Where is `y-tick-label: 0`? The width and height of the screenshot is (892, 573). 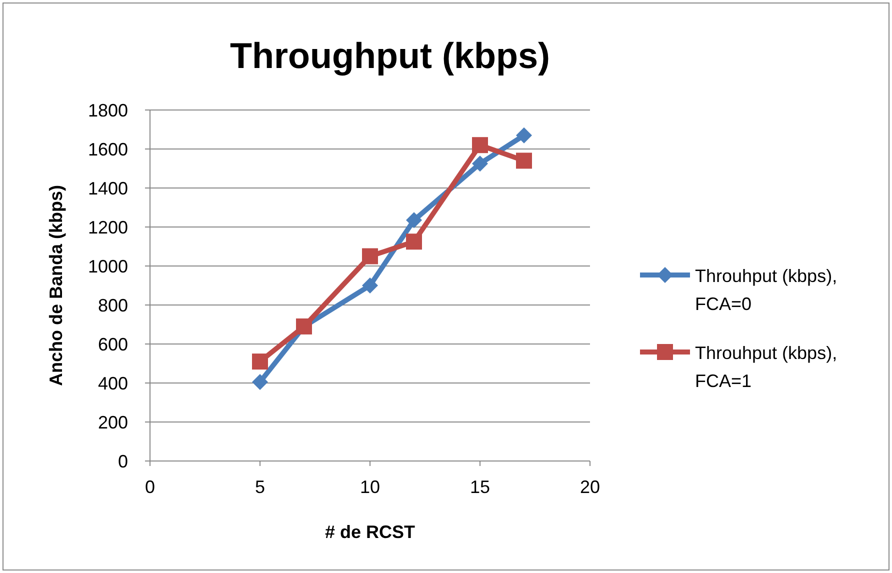 y-tick-label: 0 is located at coordinates (123, 461).